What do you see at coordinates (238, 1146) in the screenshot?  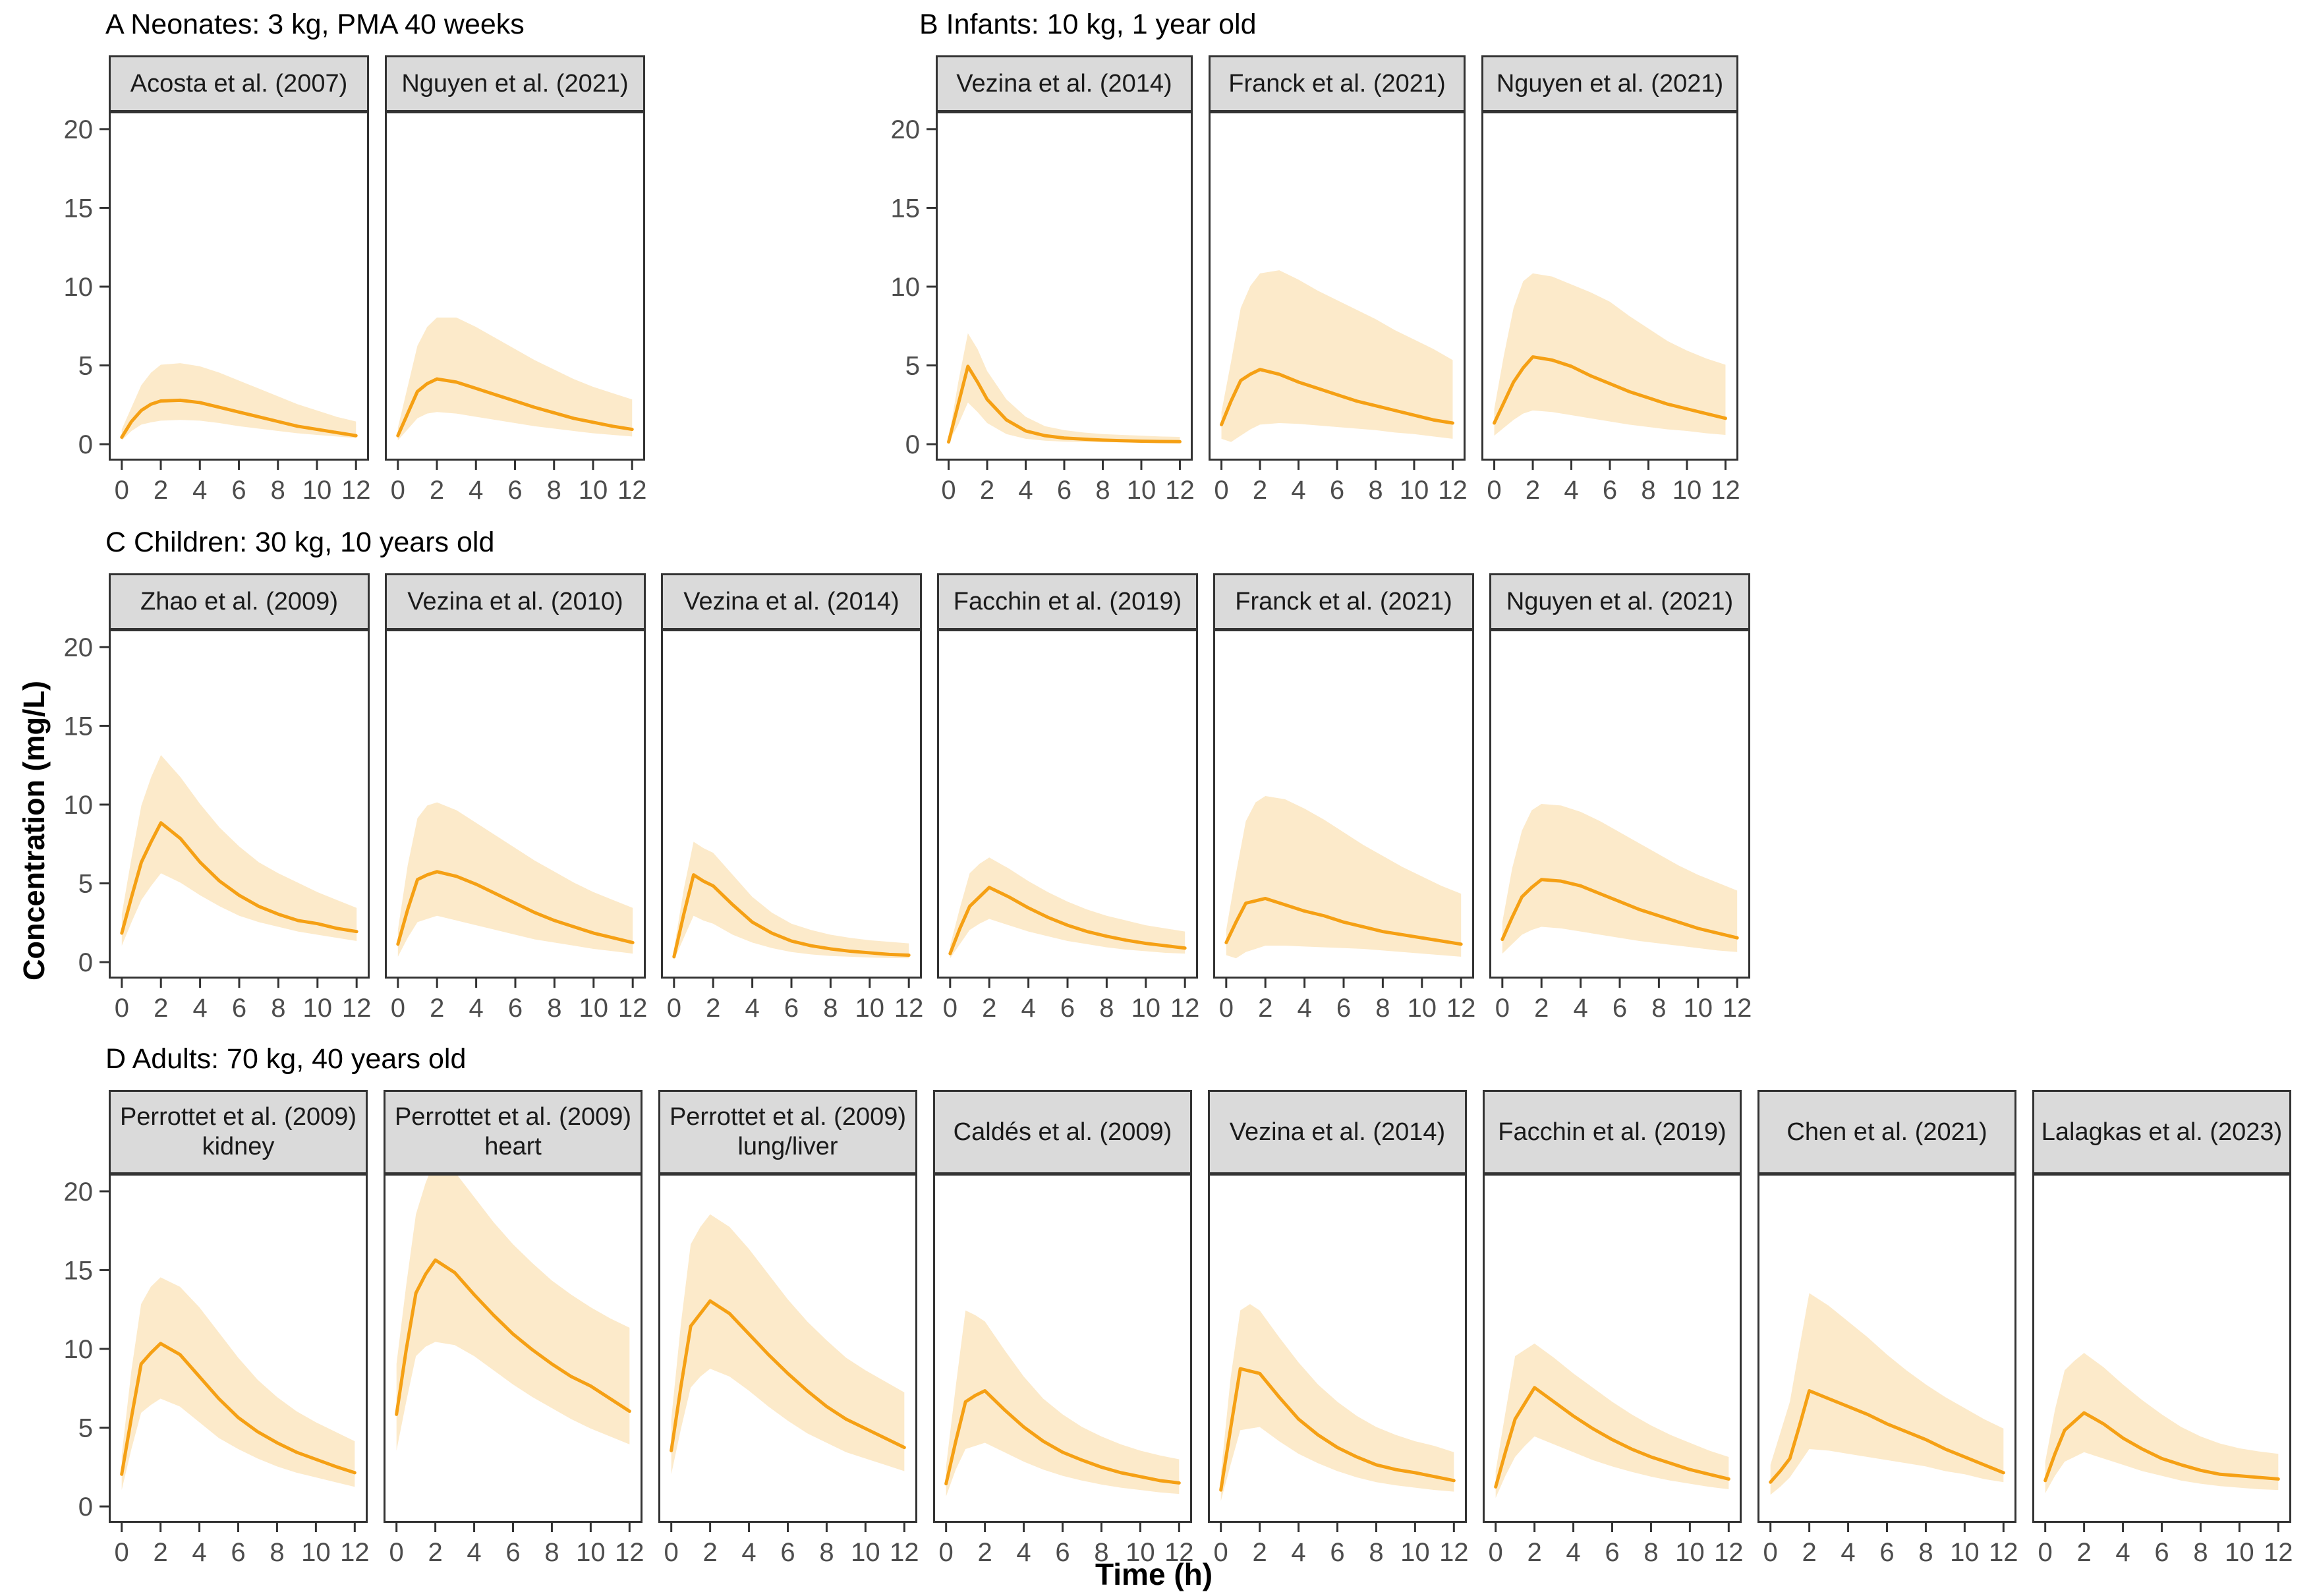 I see `facet-organ-label: kidney` at bounding box center [238, 1146].